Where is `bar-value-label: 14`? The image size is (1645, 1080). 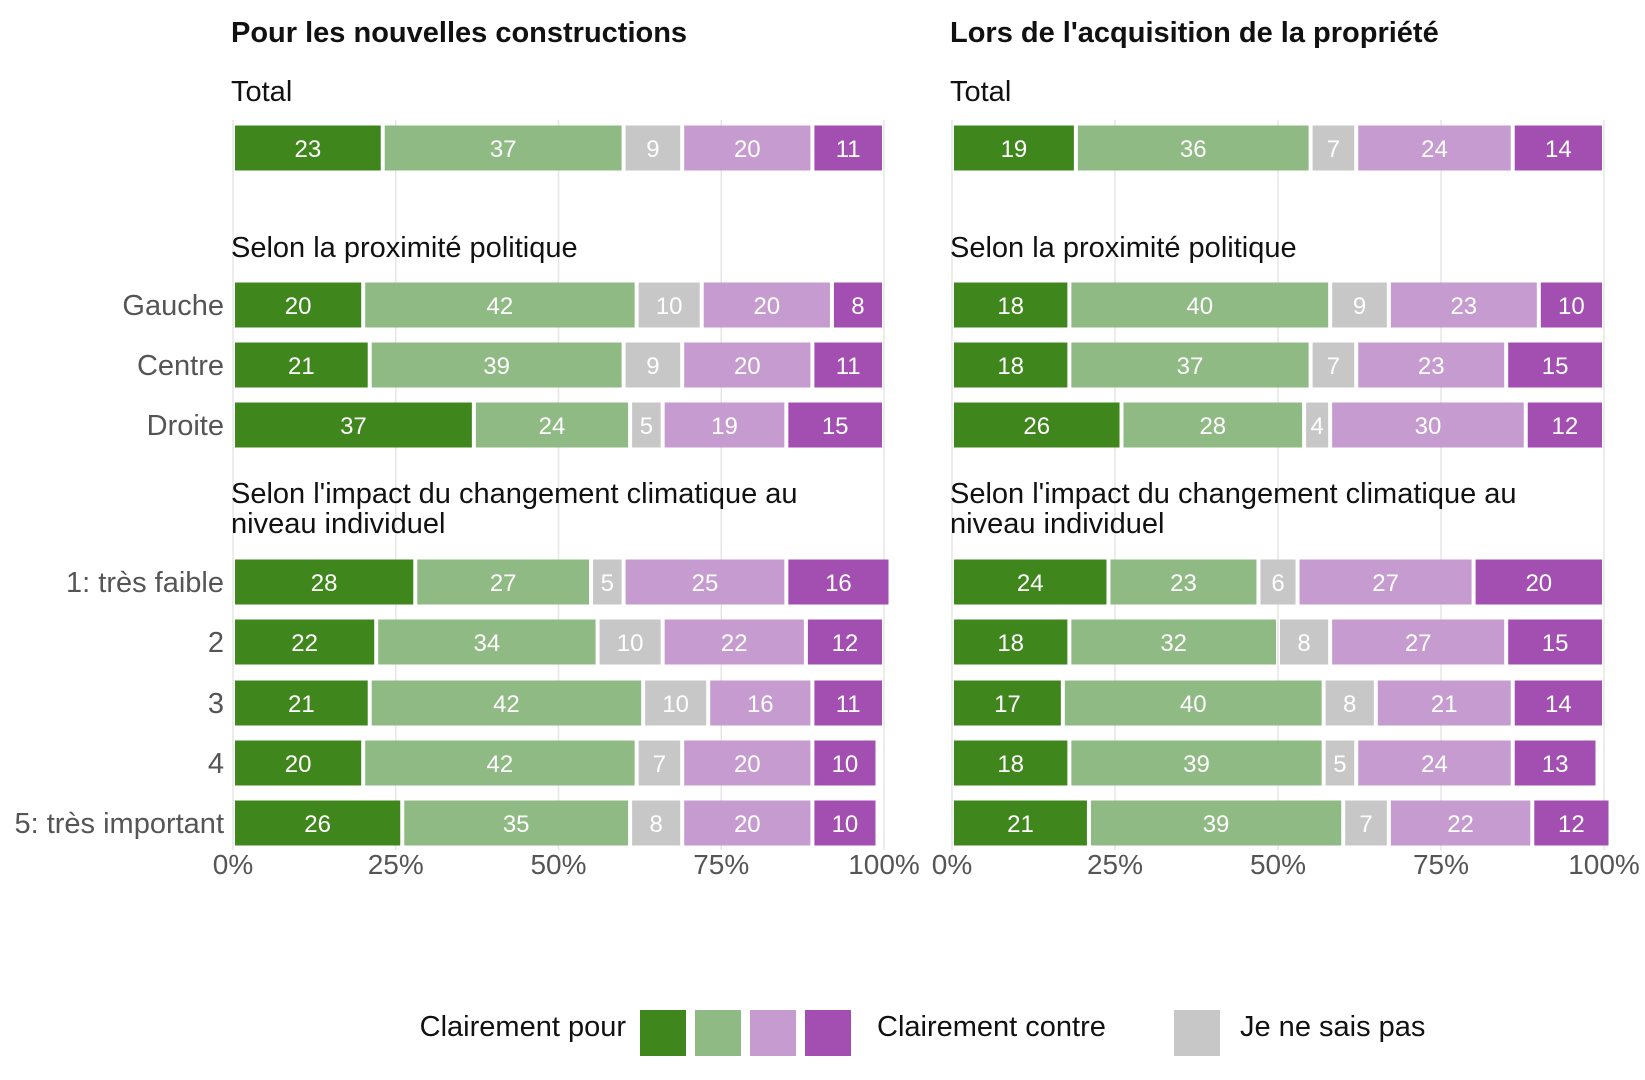
bar-value-label: 14 is located at coordinates (1558, 149).